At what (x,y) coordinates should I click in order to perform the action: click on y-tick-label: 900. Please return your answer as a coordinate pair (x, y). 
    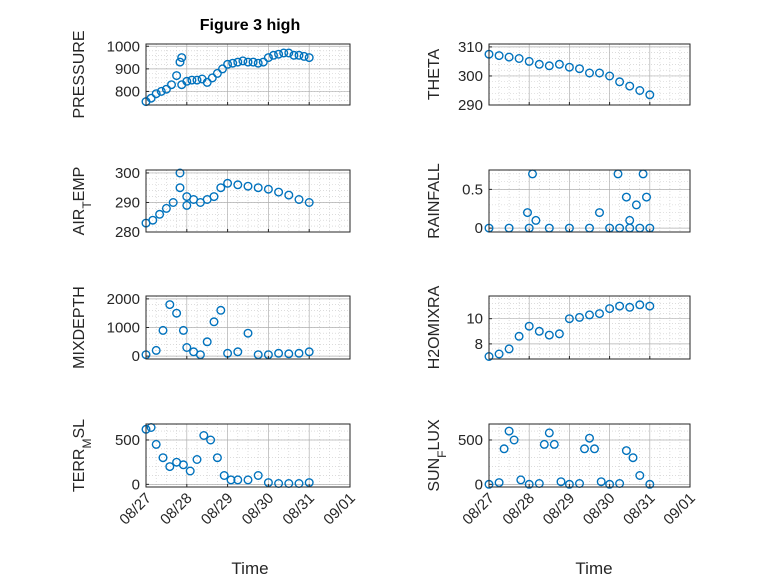
    Looking at the image, I should click on (127, 69).